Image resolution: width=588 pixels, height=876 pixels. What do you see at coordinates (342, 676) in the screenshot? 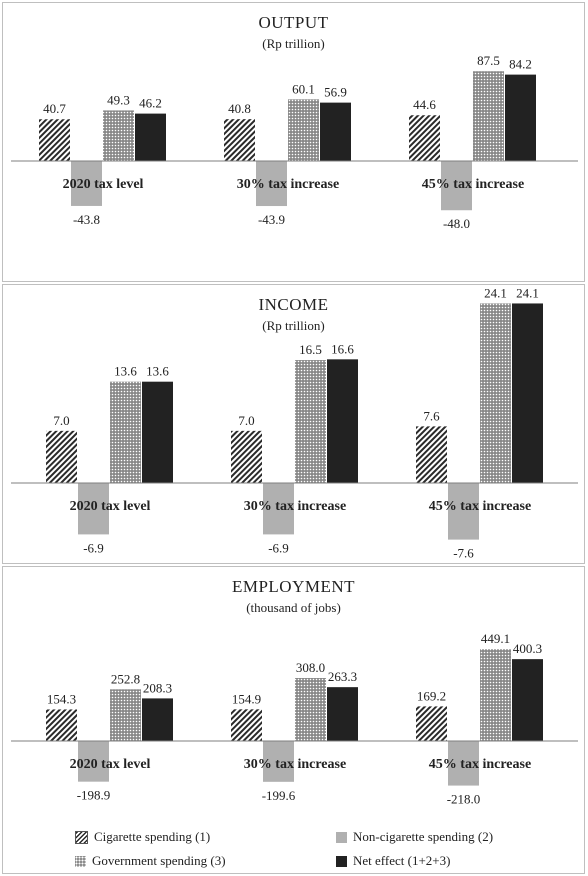
I see `data-label-net-effect-30-tax-increase: 263.3` at bounding box center [342, 676].